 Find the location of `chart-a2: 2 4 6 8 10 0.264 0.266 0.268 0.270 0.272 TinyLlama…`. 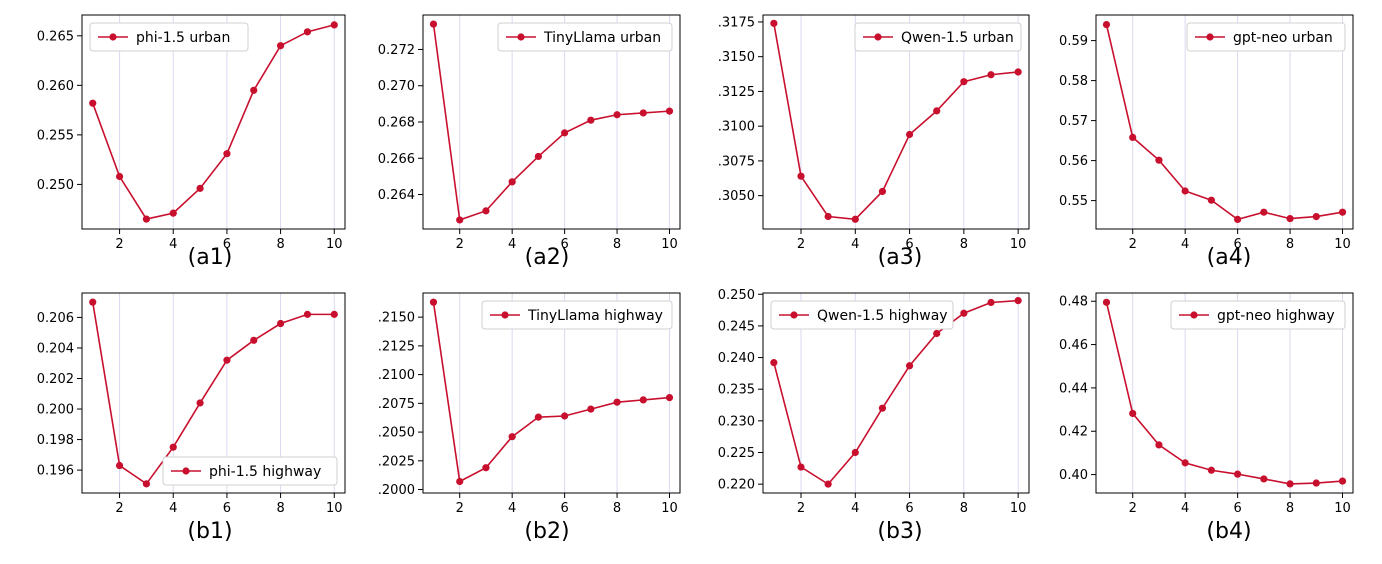

chart-a2: 2 4 6 8 10 0.264 0.266 0.268 0.270 0.272 TinyLlama… is located at coordinates (529, 133).